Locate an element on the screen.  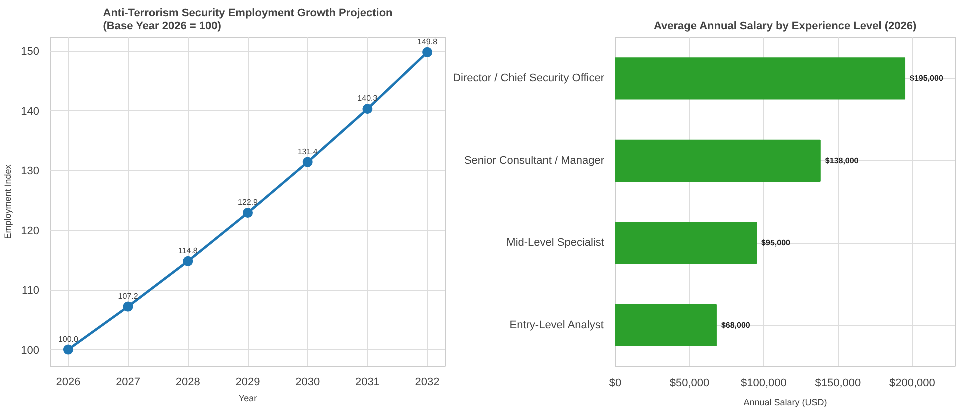
data-label: 100.0 is located at coordinates (69, 339).